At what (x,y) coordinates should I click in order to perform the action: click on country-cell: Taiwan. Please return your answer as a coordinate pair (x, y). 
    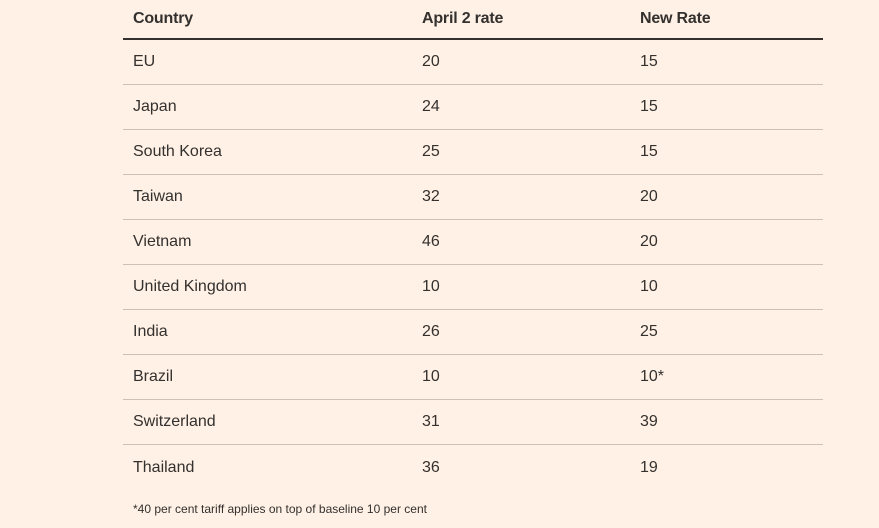
    Looking at the image, I should click on (158, 196).